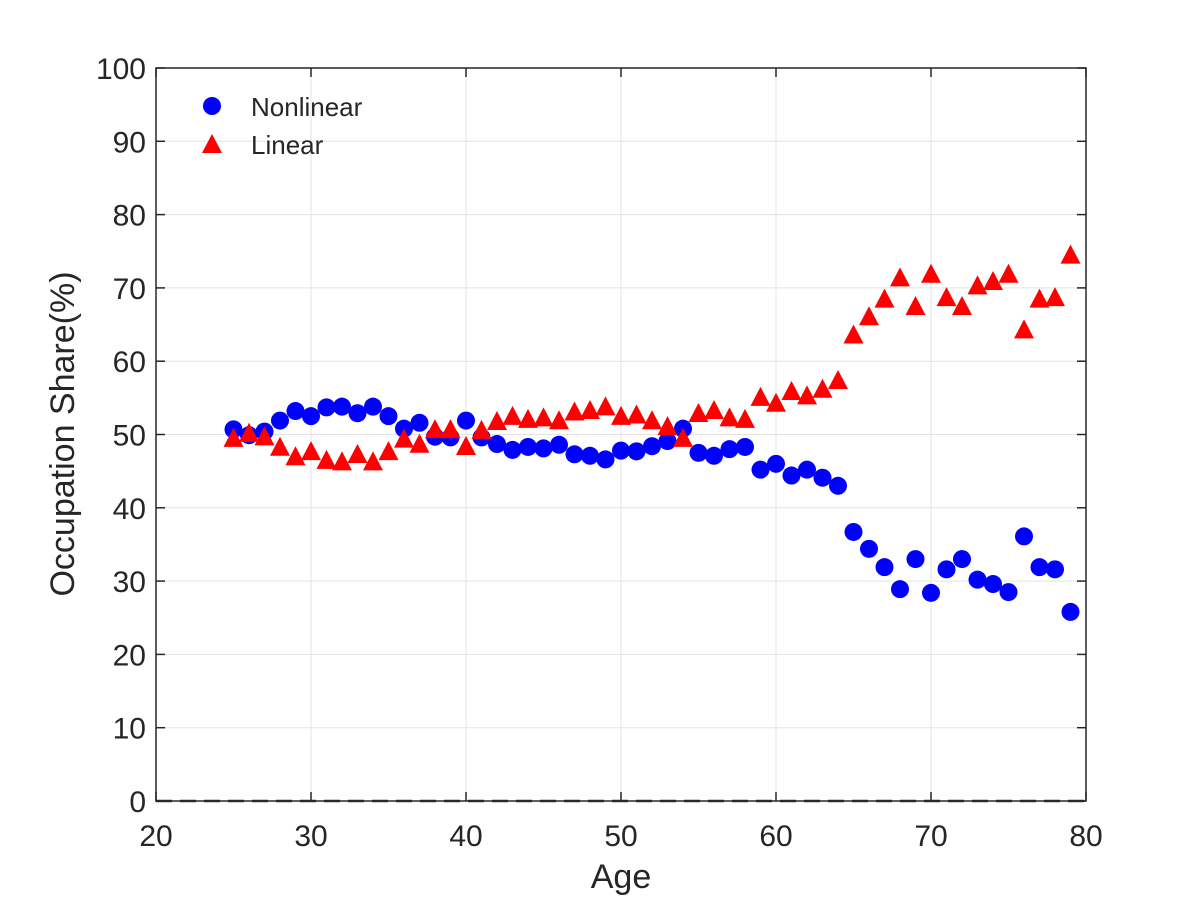 The height and width of the screenshot is (905, 1200). Describe the element at coordinates (465, 836) in the screenshot. I see `x-tick-label: 40` at that location.